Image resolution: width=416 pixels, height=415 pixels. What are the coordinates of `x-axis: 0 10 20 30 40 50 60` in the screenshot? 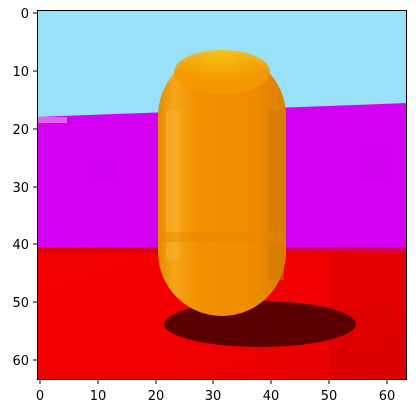 It's located at (215, 392).